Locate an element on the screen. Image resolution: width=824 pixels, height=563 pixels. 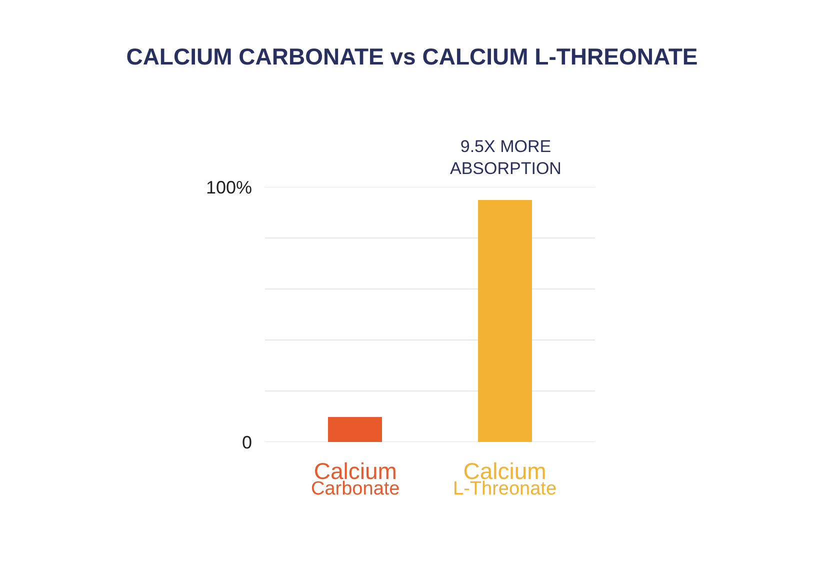
y-tick-label: 0 is located at coordinates (247, 442).